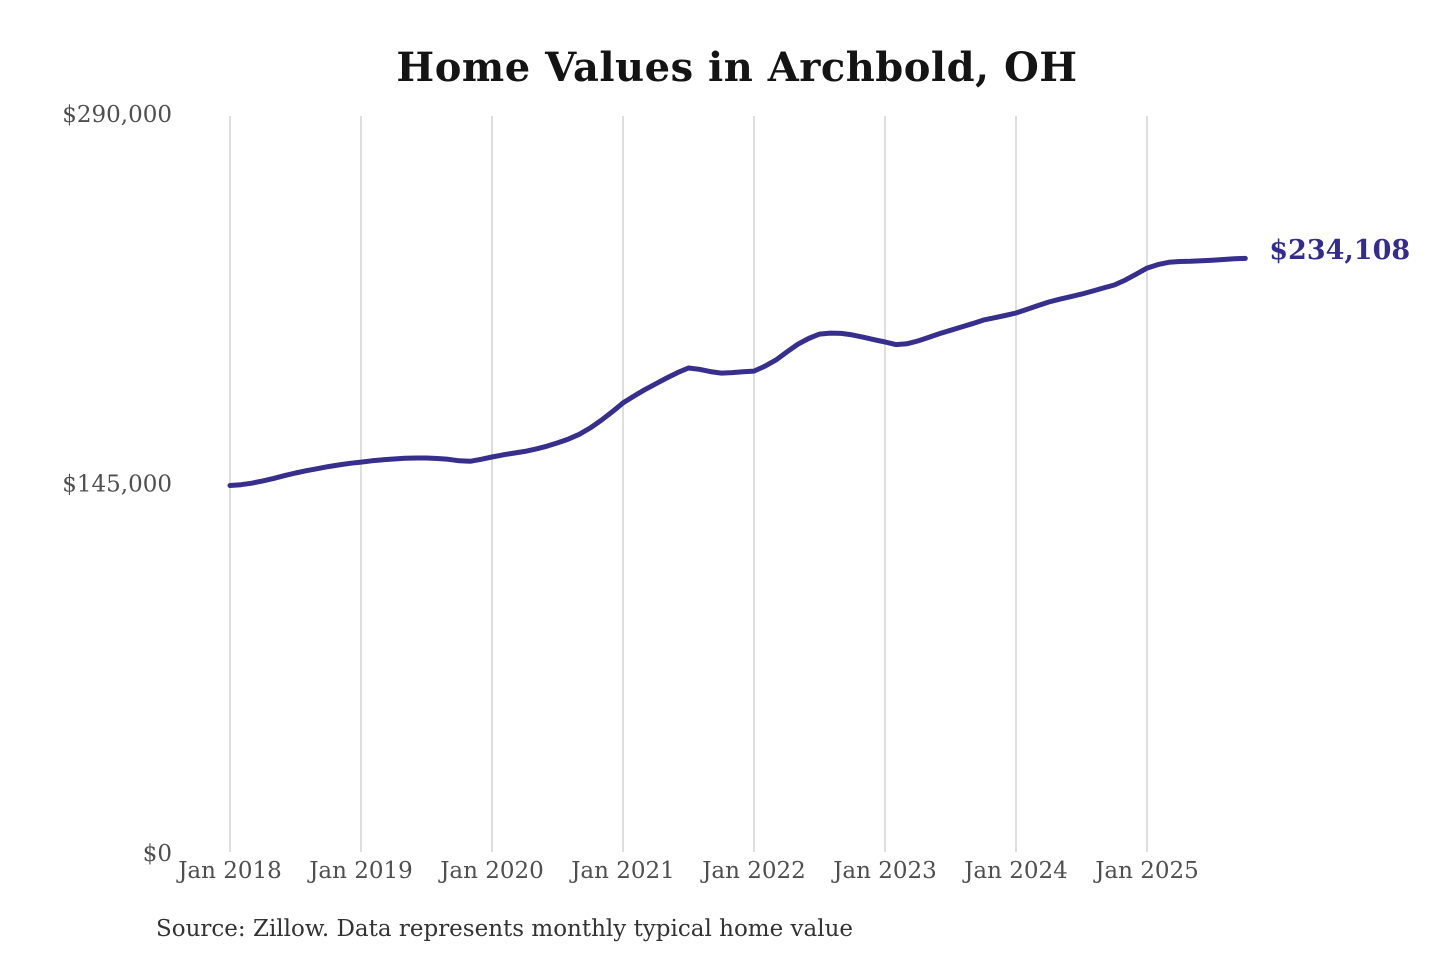 This screenshot has width=1440, height=960. What do you see at coordinates (117, 115) in the screenshot?
I see `y-tick-label-290000: $290,000` at bounding box center [117, 115].